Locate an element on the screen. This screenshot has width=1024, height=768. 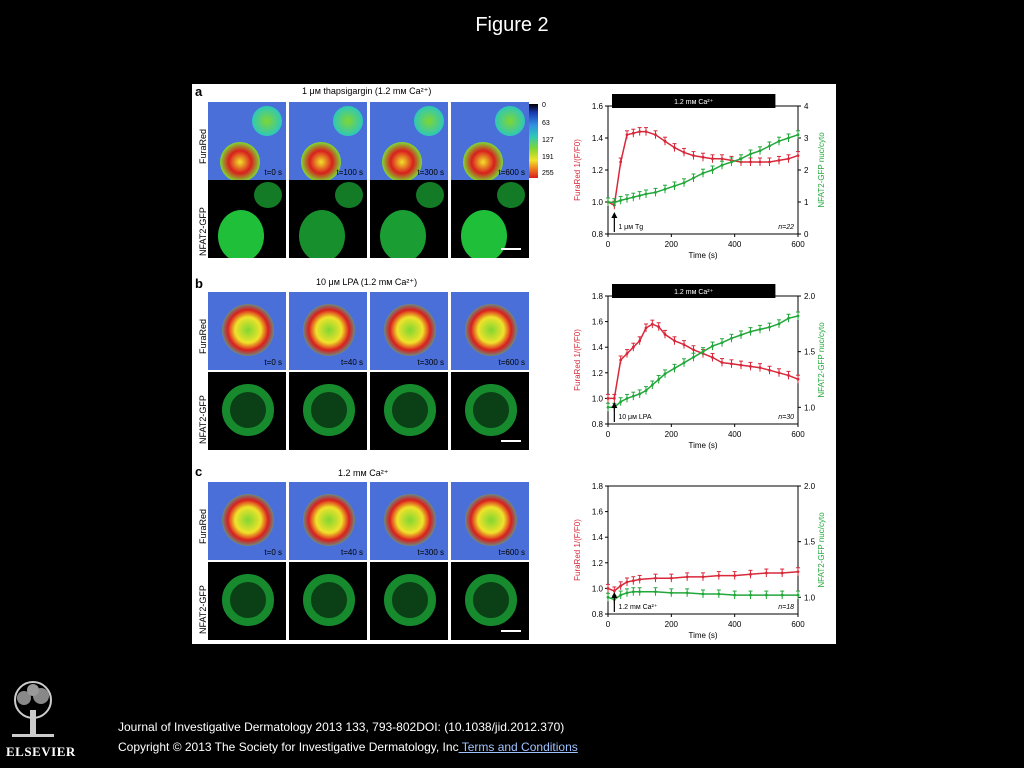
y-axis-label: FuraRed 1/(F/F0) is located at coordinates (577, 550).